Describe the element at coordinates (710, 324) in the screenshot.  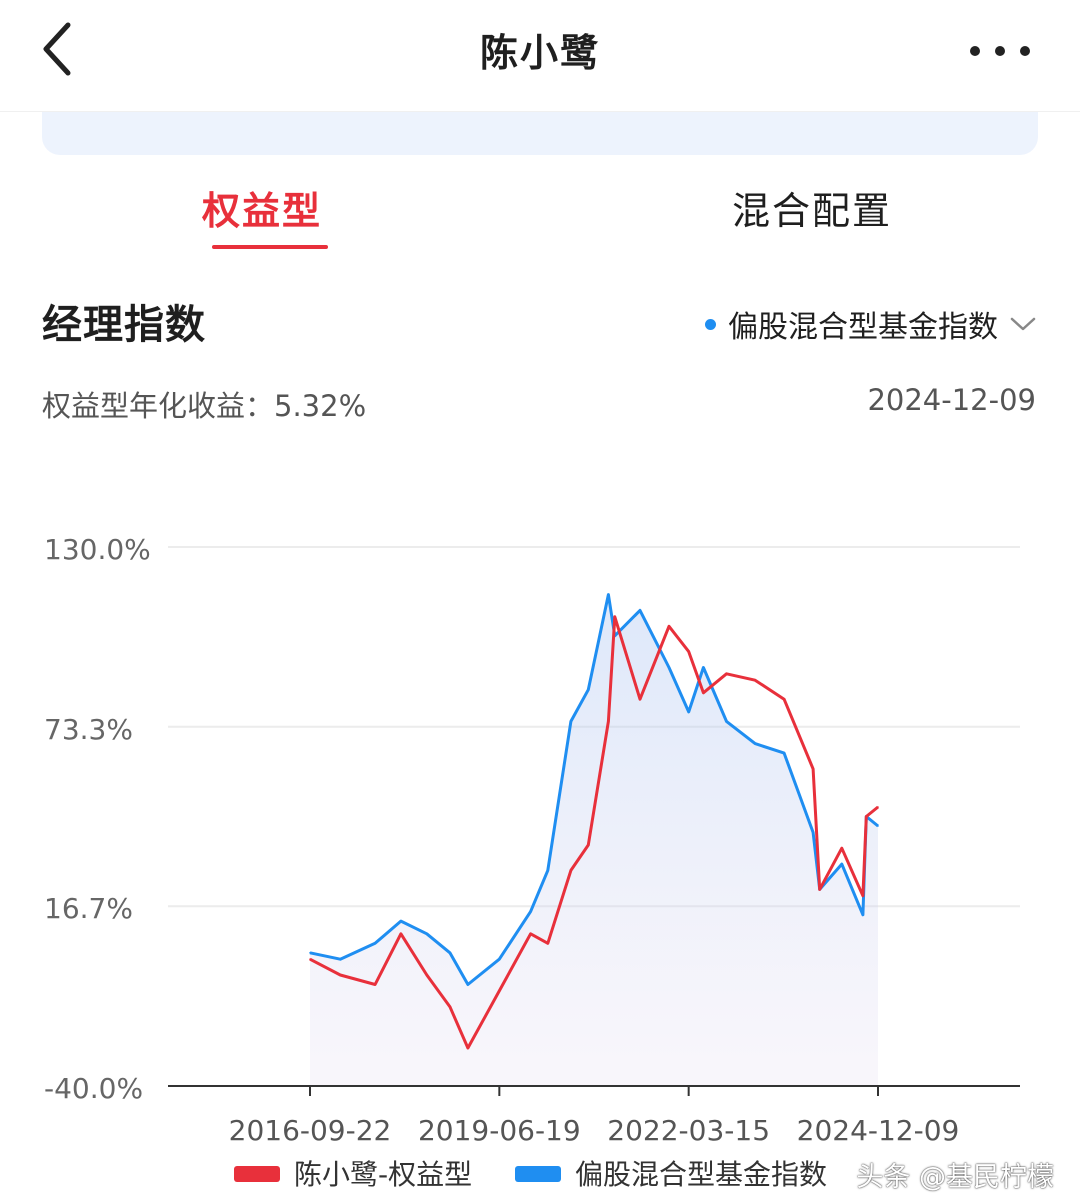
I see `index-dot-icon` at that location.